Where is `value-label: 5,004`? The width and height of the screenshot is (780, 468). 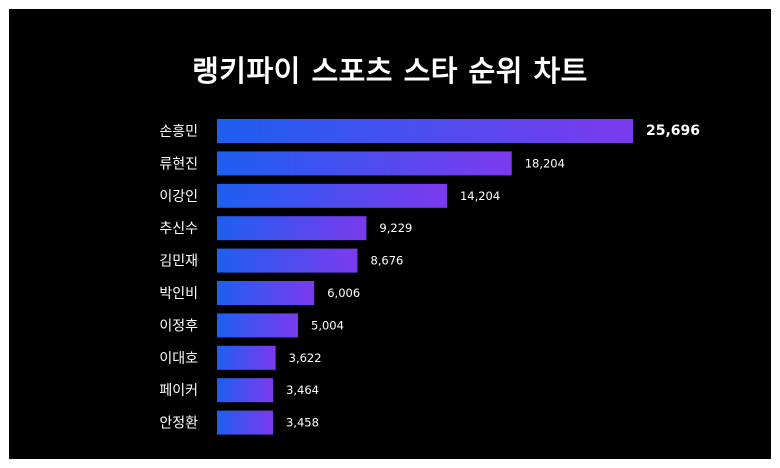 value-label: 5,004 is located at coordinates (327, 325).